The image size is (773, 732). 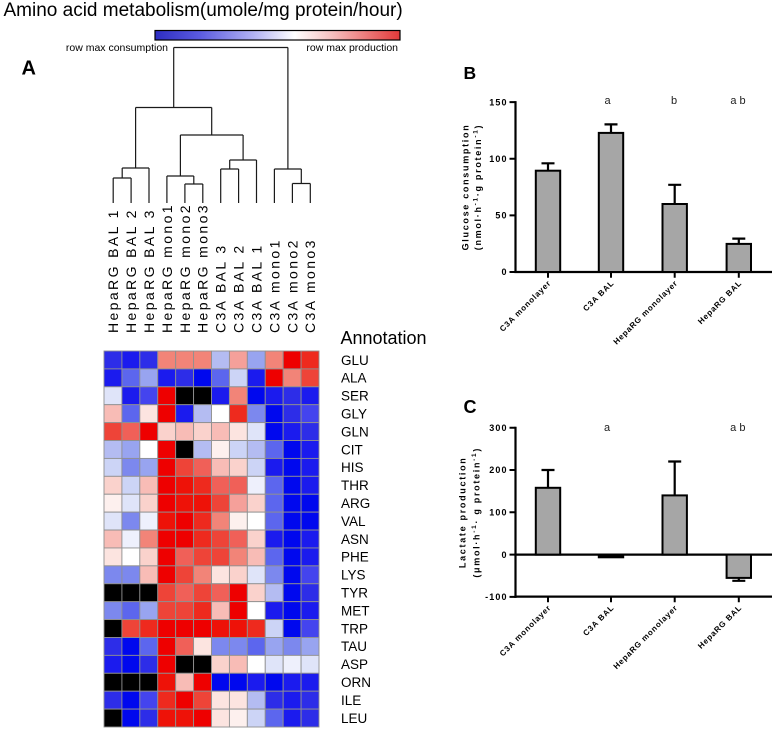 What do you see at coordinates (476, 512) in the screenshot?
I see `svg-text: (μmol·h-1· g protein-1)` at bounding box center [476, 512].